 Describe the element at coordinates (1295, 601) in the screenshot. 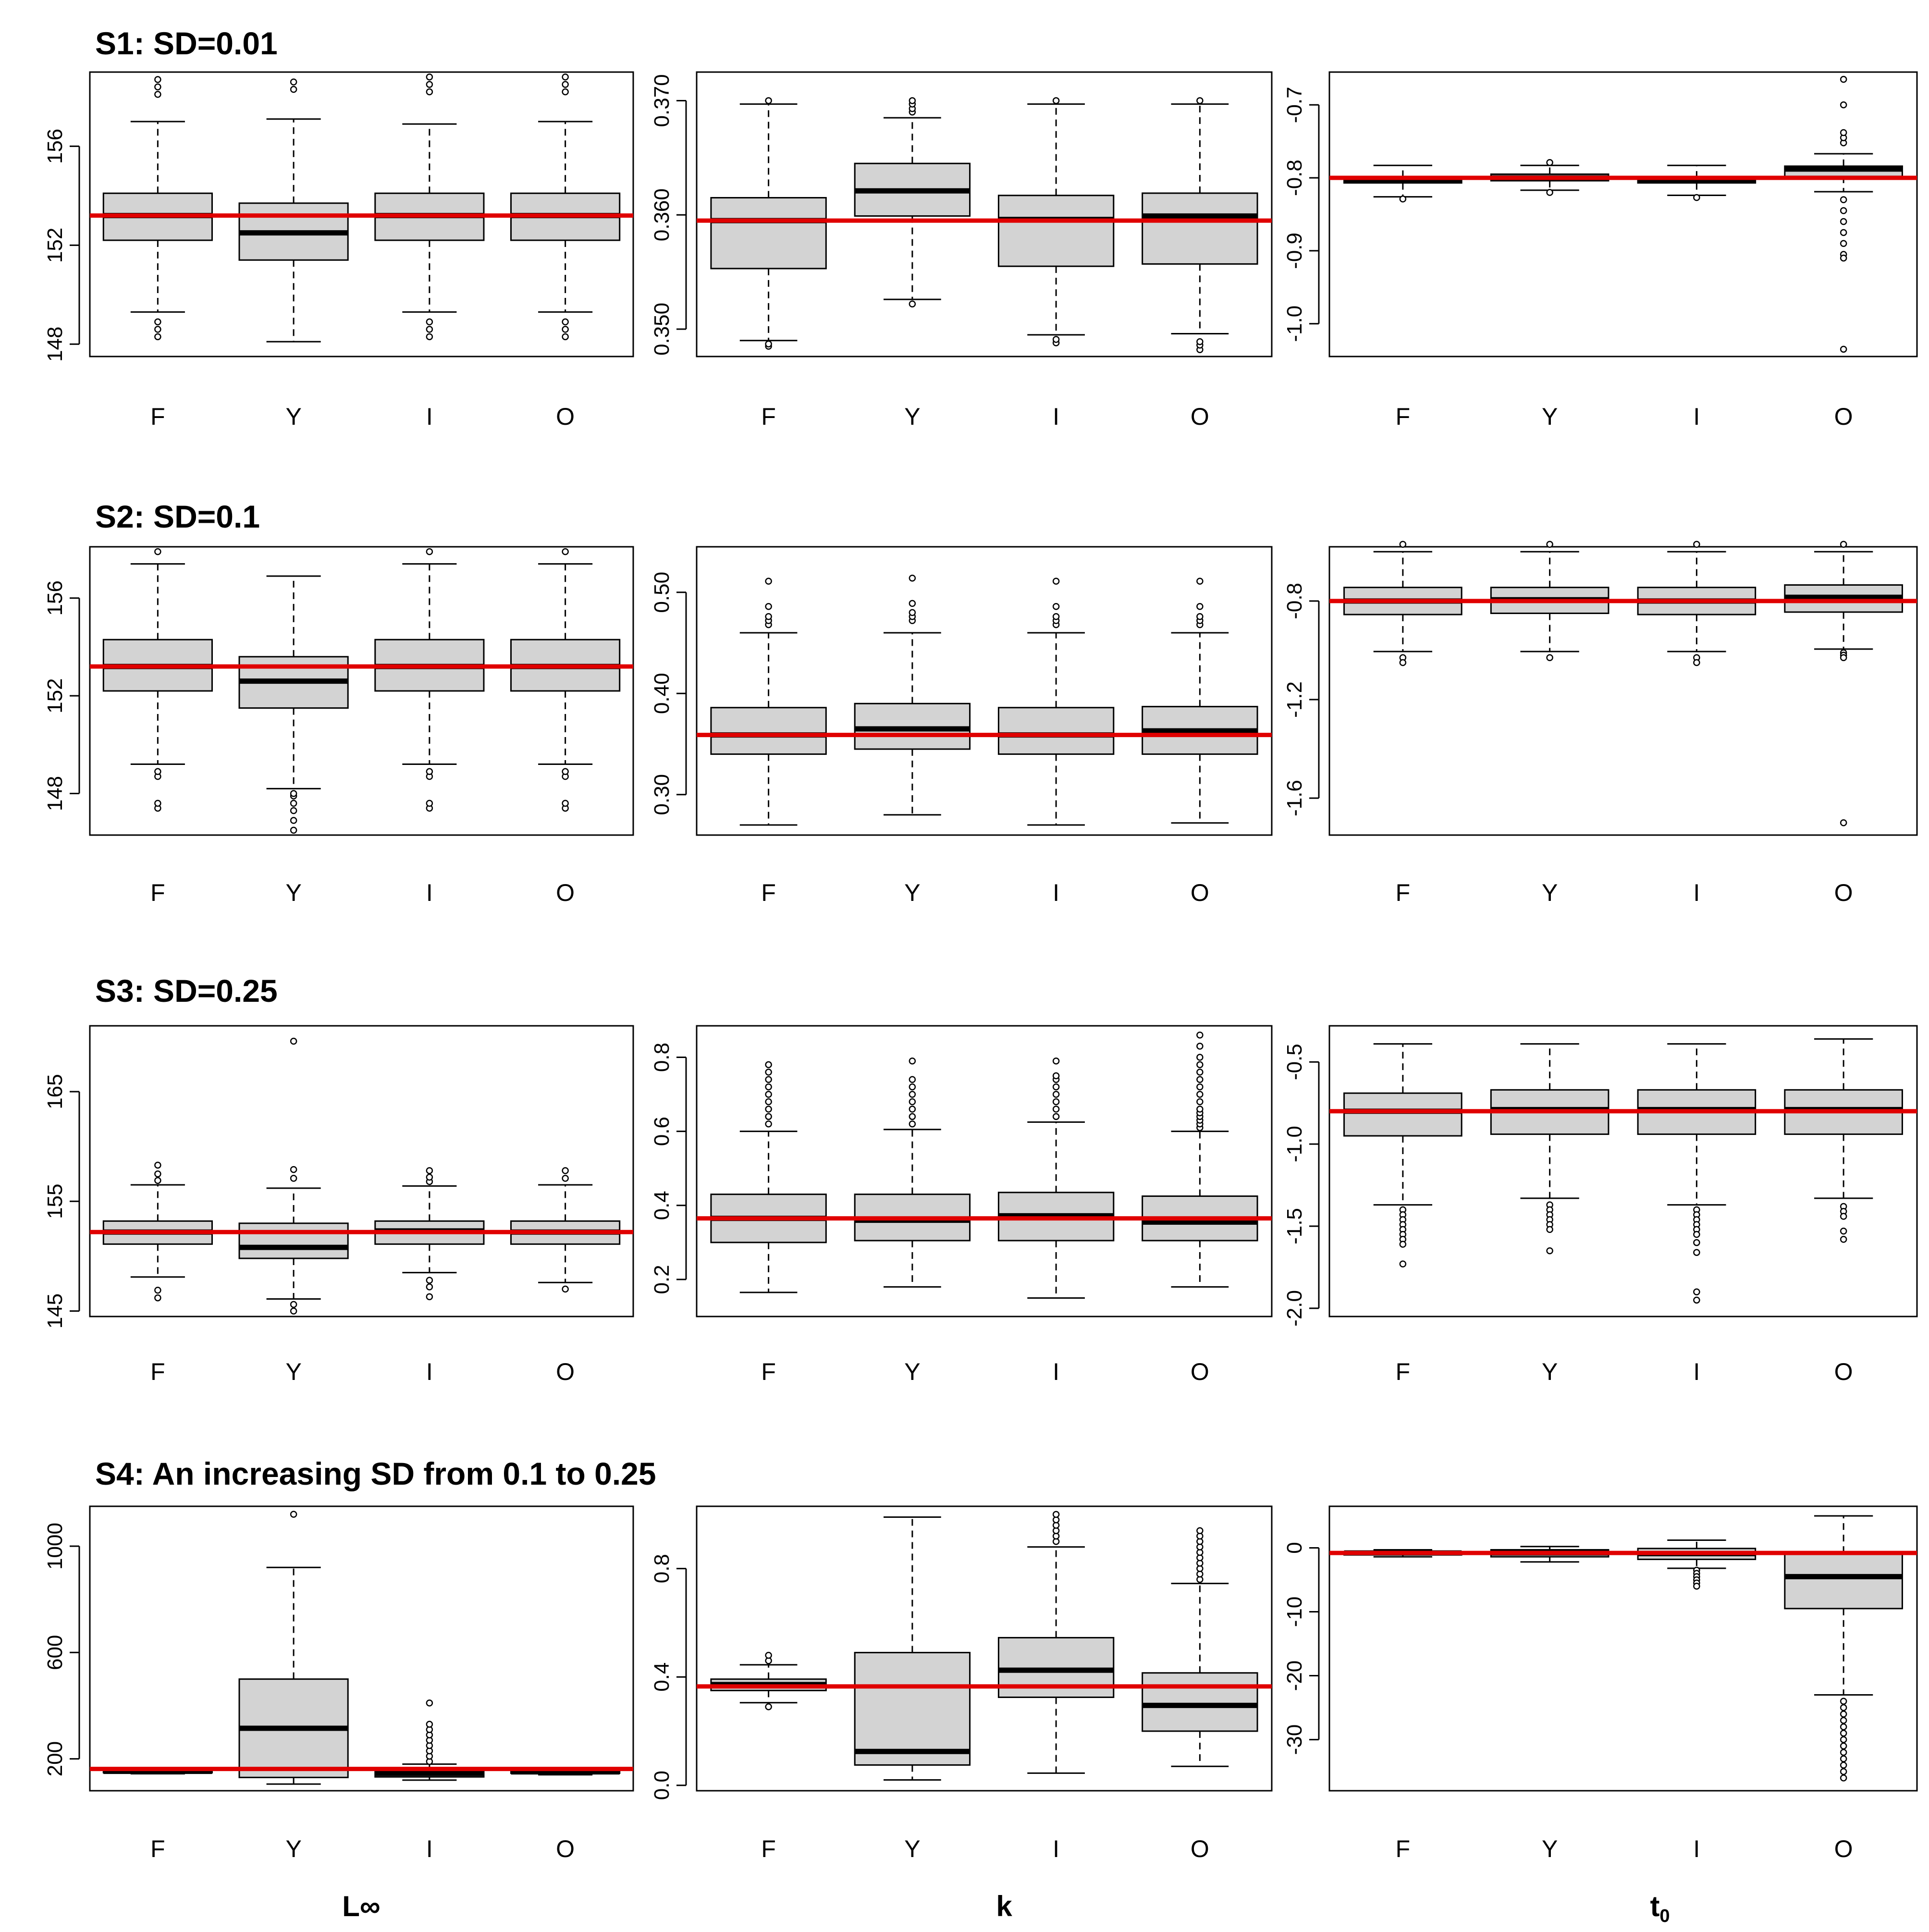

I see `y-tick-label: -0.8` at that location.